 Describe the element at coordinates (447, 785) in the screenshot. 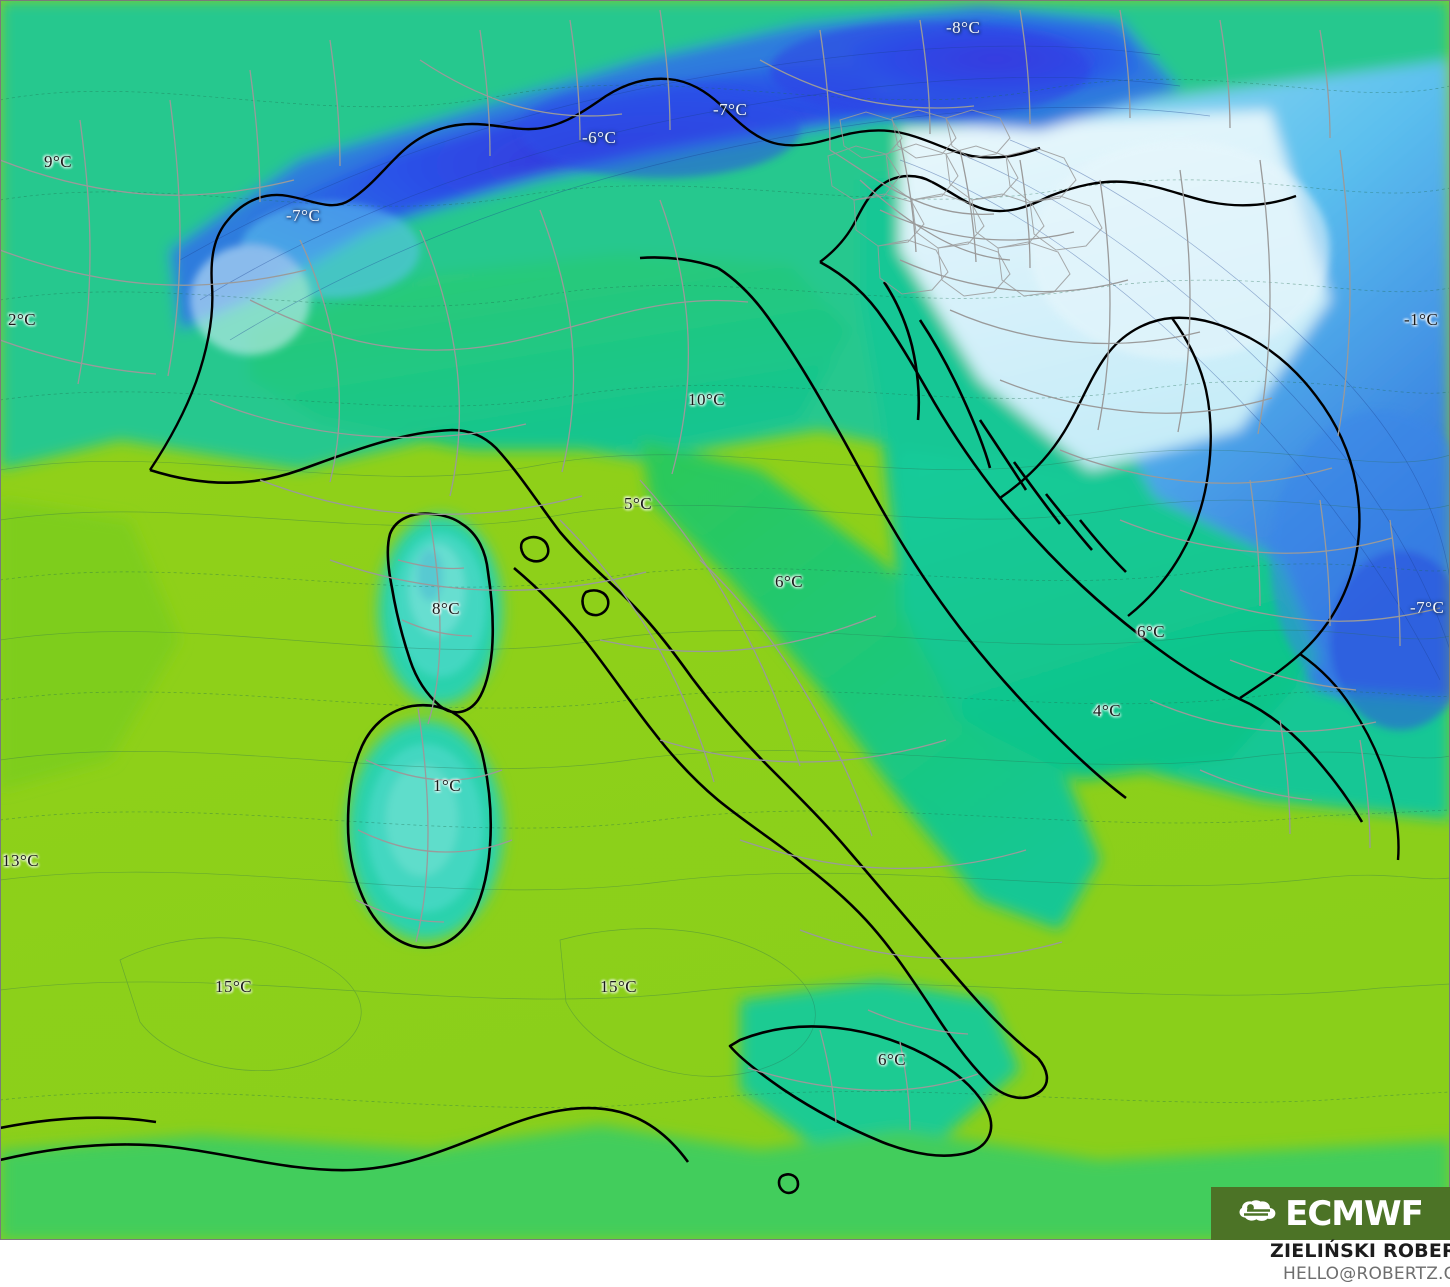

I see `contour-label: 1°C` at that location.